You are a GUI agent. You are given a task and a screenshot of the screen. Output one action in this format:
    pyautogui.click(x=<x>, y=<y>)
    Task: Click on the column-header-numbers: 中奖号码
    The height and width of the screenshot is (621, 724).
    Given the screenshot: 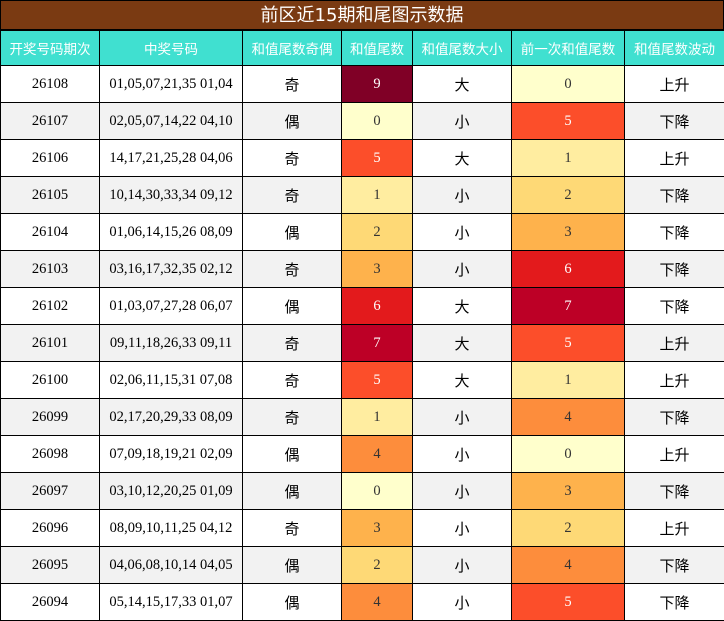 What is the action you would take?
    pyautogui.click(x=171, y=48)
    